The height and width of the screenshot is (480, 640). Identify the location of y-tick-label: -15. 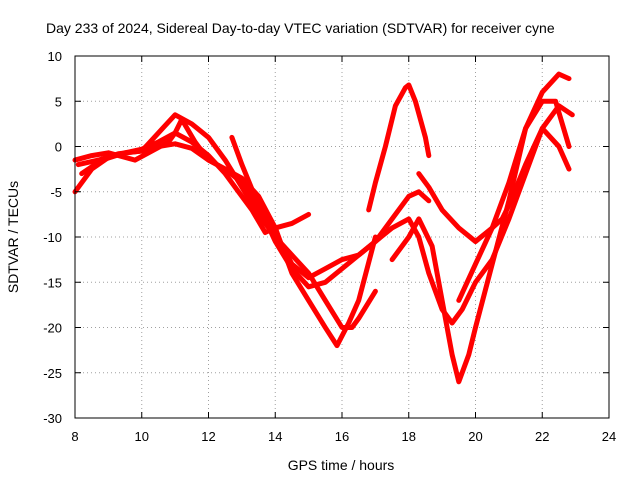
(52, 282).